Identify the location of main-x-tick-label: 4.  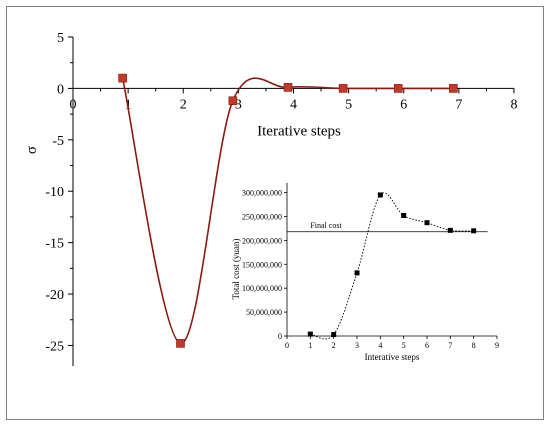
(293, 104).